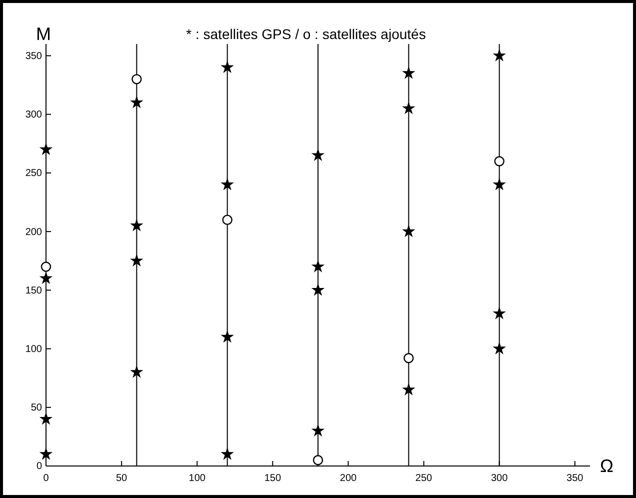 Image resolution: width=636 pixels, height=498 pixels. I want to click on x-tick-label: 200, so click(348, 478).